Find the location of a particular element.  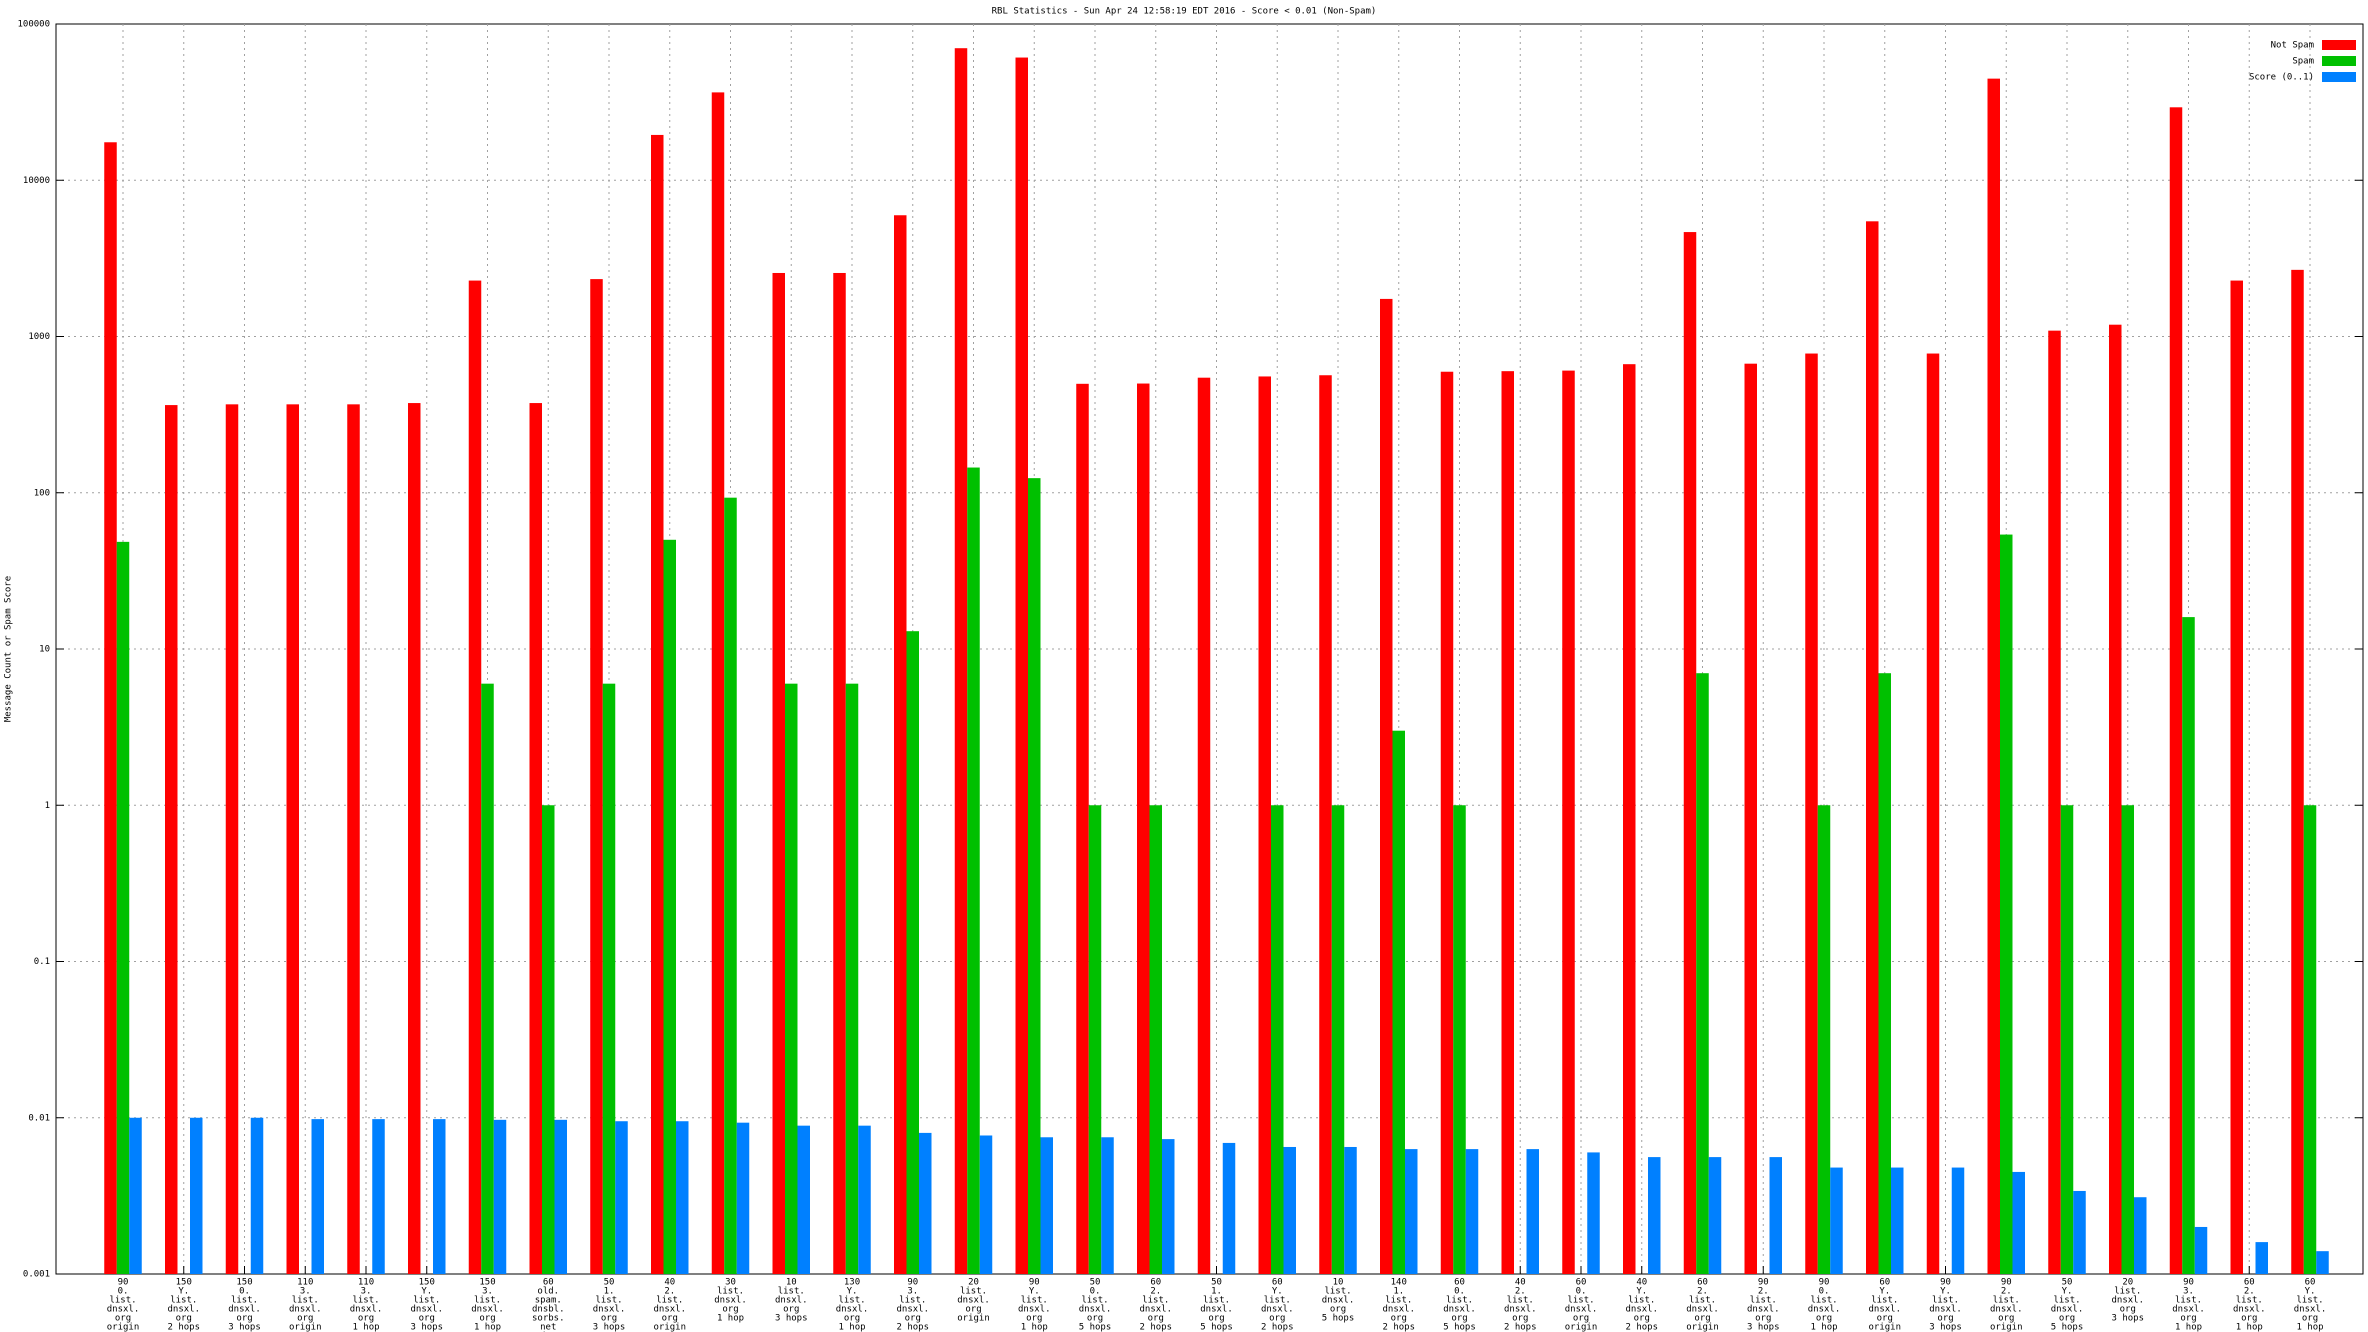

legend-swatch is located at coordinates (2339, 77).